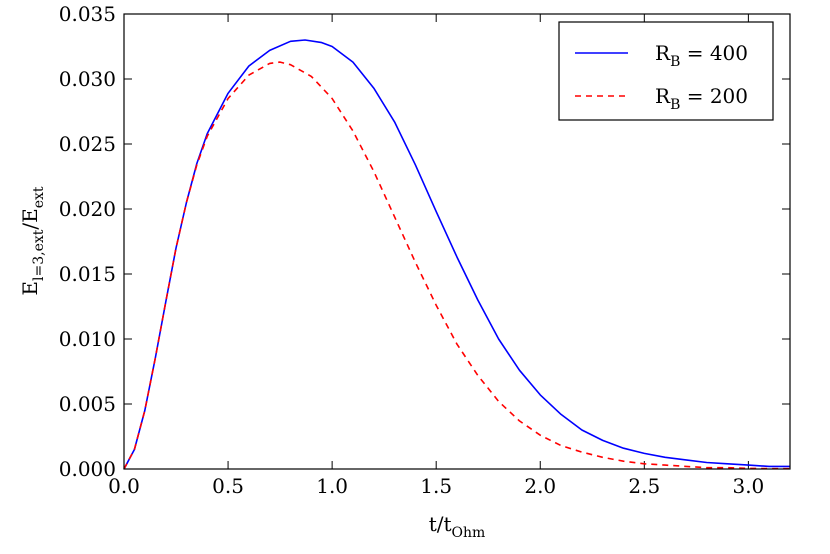 The width and height of the screenshot is (830, 554). I want to click on y-tick-label: 0.015, so click(87, 274).